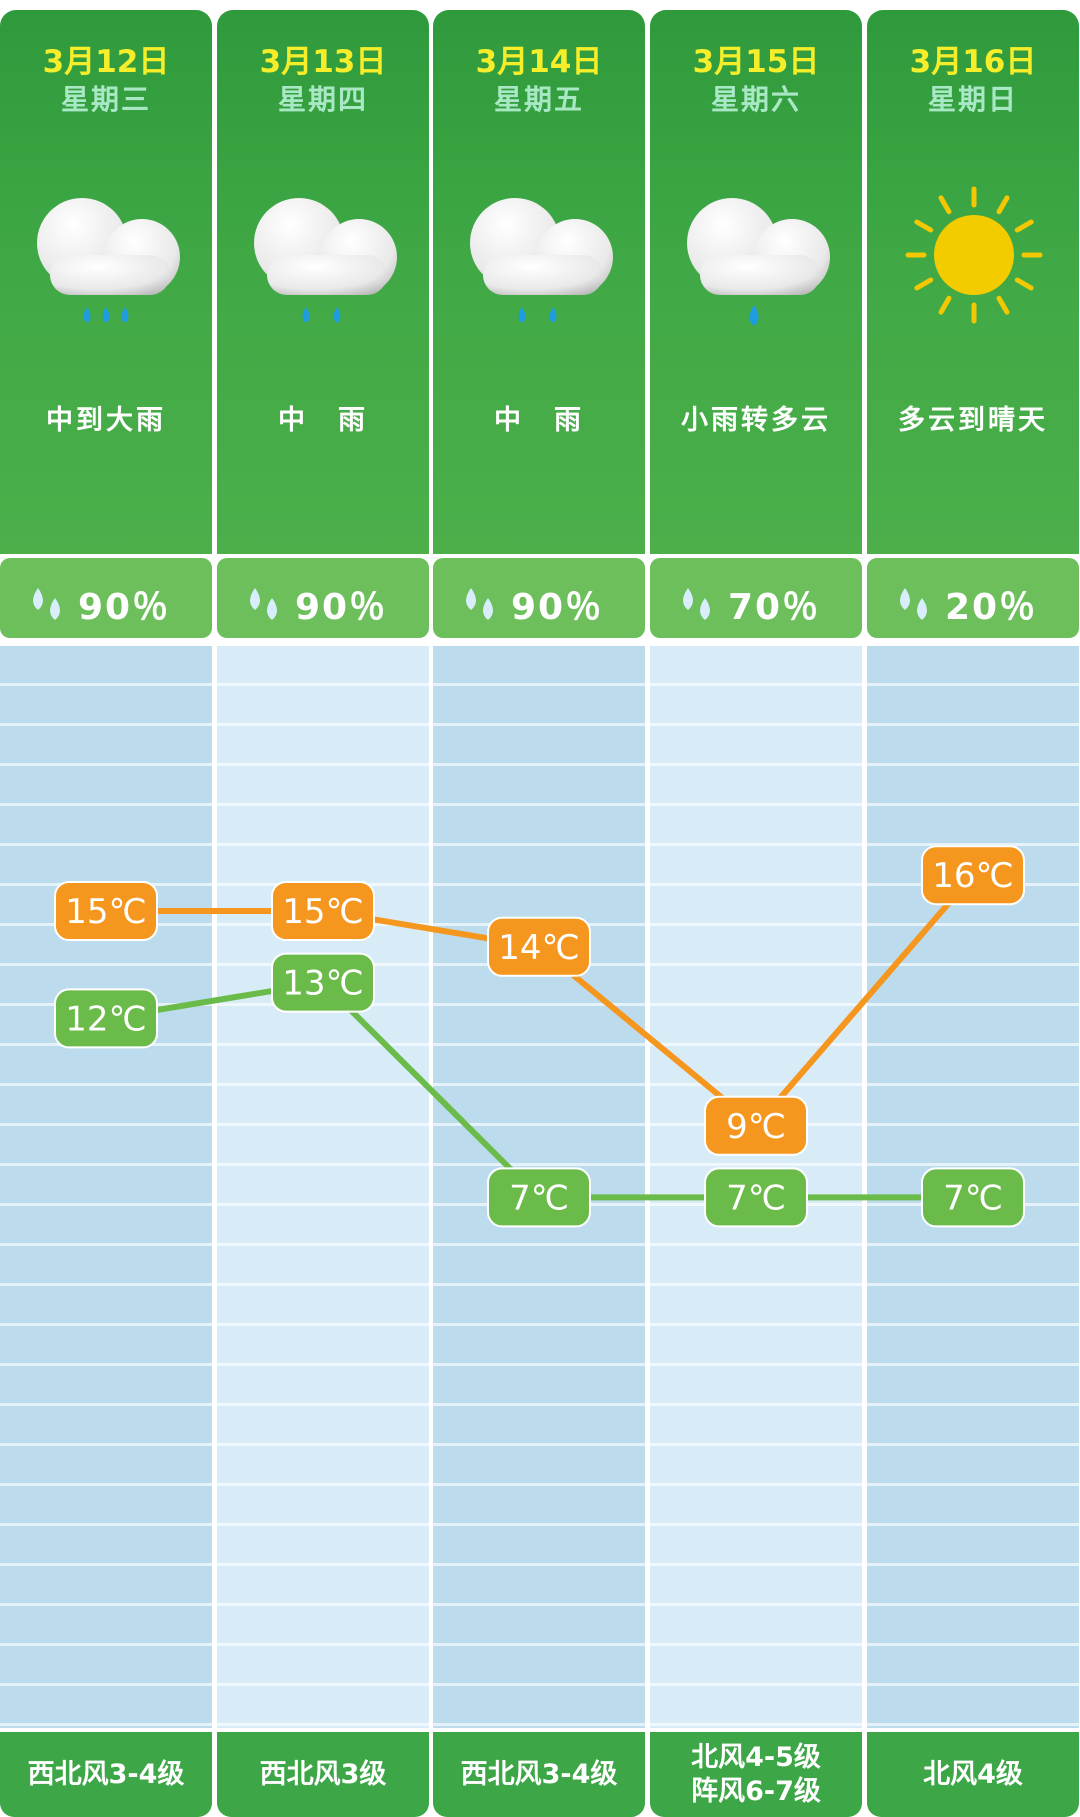 This screenshot has width=1080, height=1817. I want to click on day-header: 3月12日 星期三 中到大雨, so click(106, 282).